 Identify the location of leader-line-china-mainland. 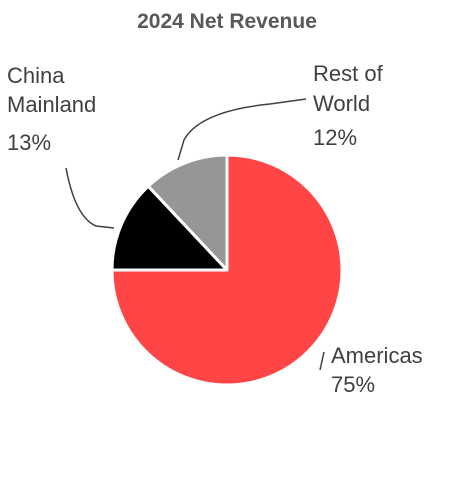
(90, 198).